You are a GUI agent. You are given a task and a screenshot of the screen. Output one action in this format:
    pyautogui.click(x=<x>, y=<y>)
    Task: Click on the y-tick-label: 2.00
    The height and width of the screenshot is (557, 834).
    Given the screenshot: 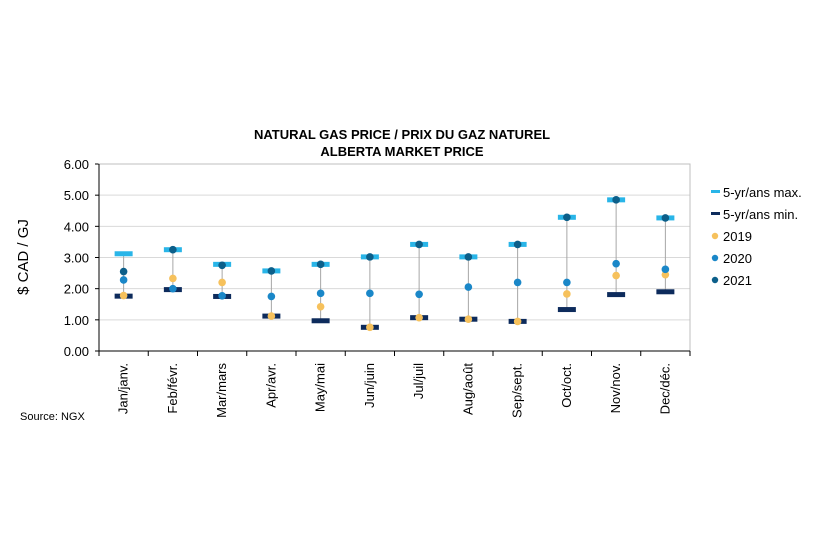 What is the action you would take?
    pyautogui.click(x=76, y=289)
    